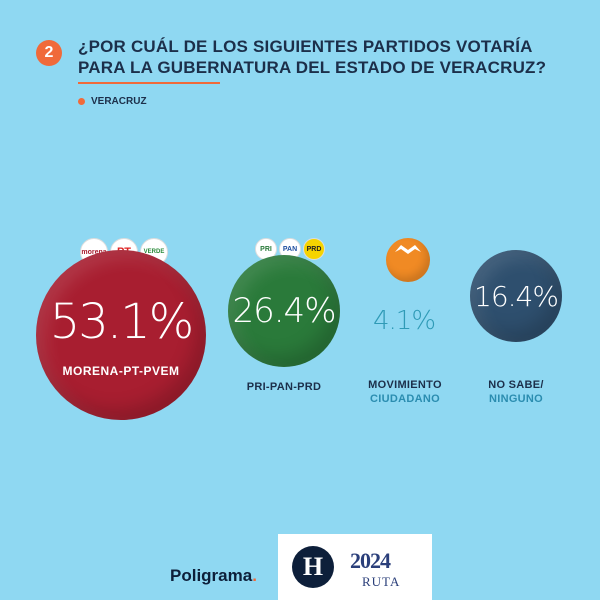 Image resolution: width=600 pixels, height=600 pixels. What do you see at coordinates (370, 560) in the screenshot?
I see `ruta-year: 2024` at bounding box center [370, 560].